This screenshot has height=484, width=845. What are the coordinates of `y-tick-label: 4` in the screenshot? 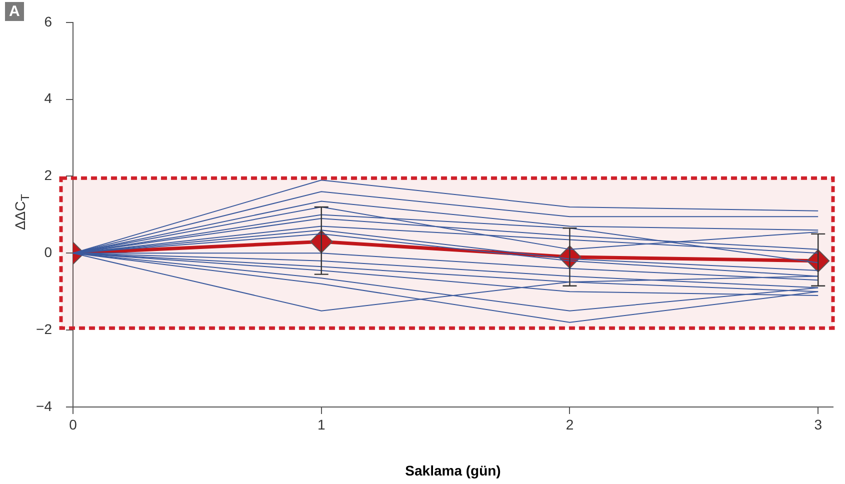 It's located at (48, 98).